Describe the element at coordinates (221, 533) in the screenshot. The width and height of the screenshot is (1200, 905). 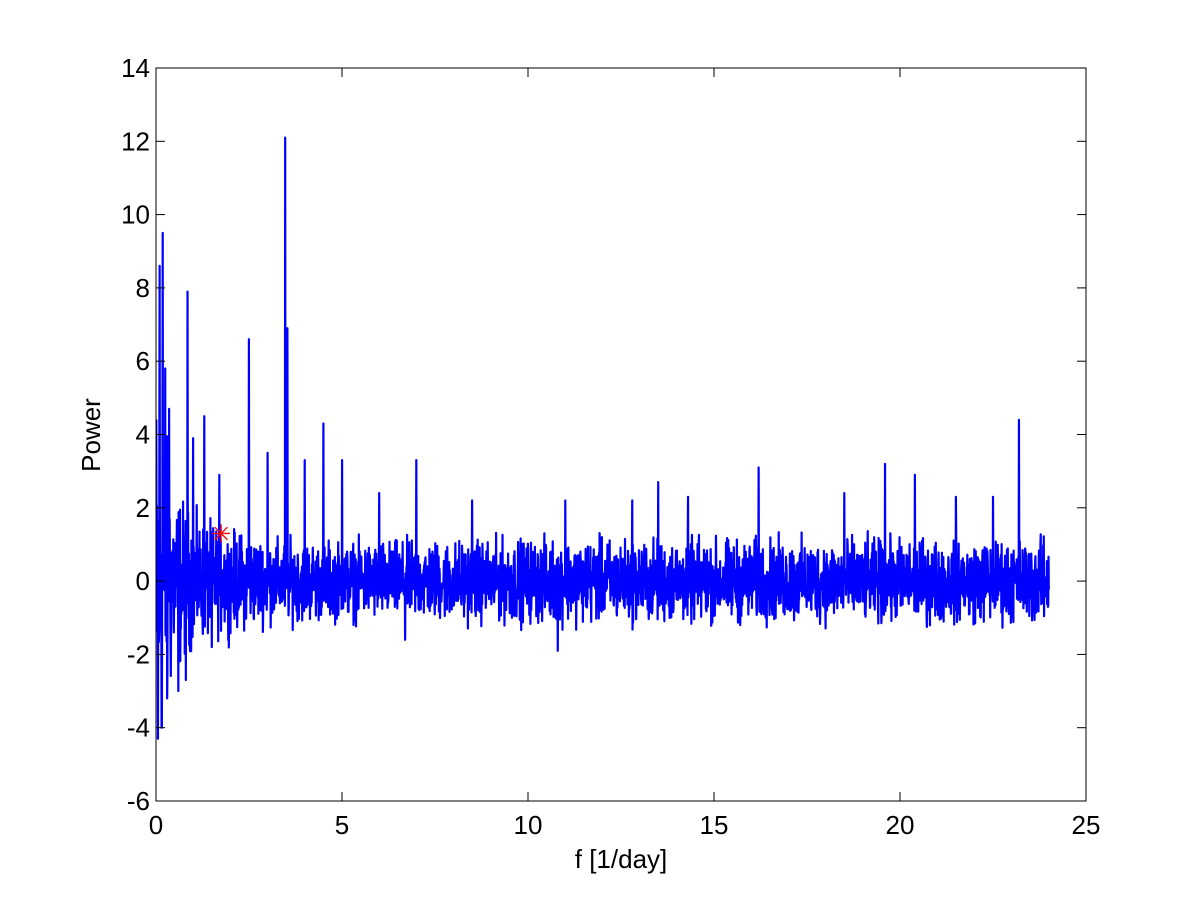
I see `marker-star` at that location.